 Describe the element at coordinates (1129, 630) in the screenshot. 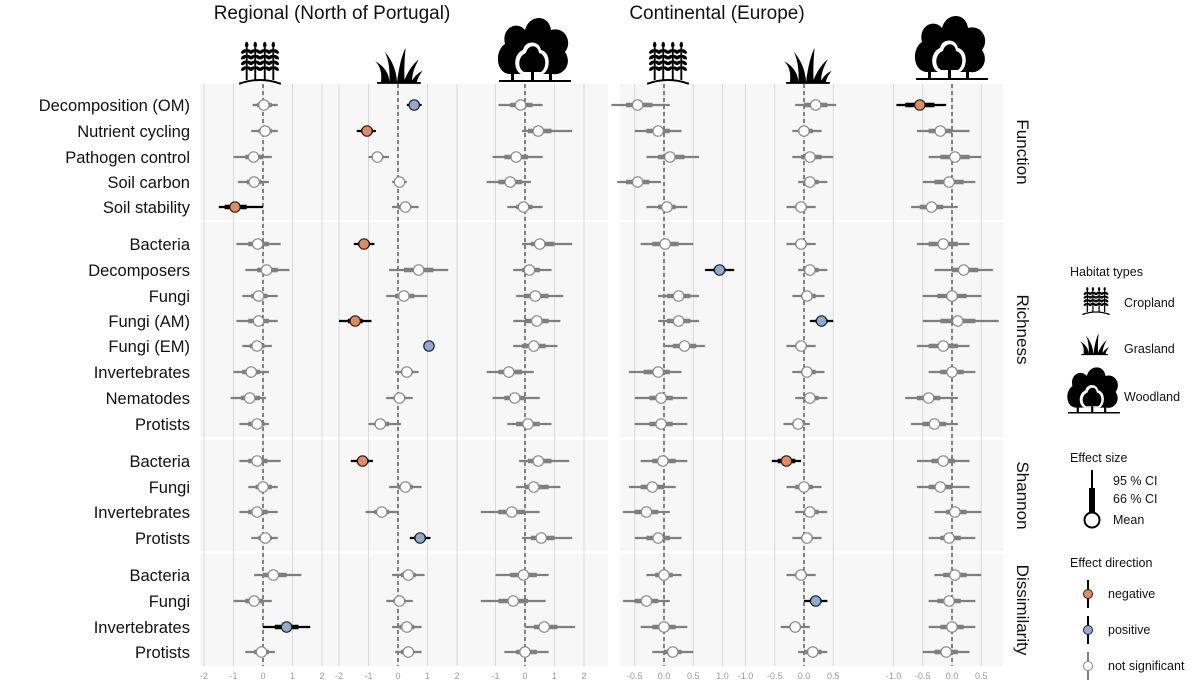

I see `legend-direction-label: positive` at that location.